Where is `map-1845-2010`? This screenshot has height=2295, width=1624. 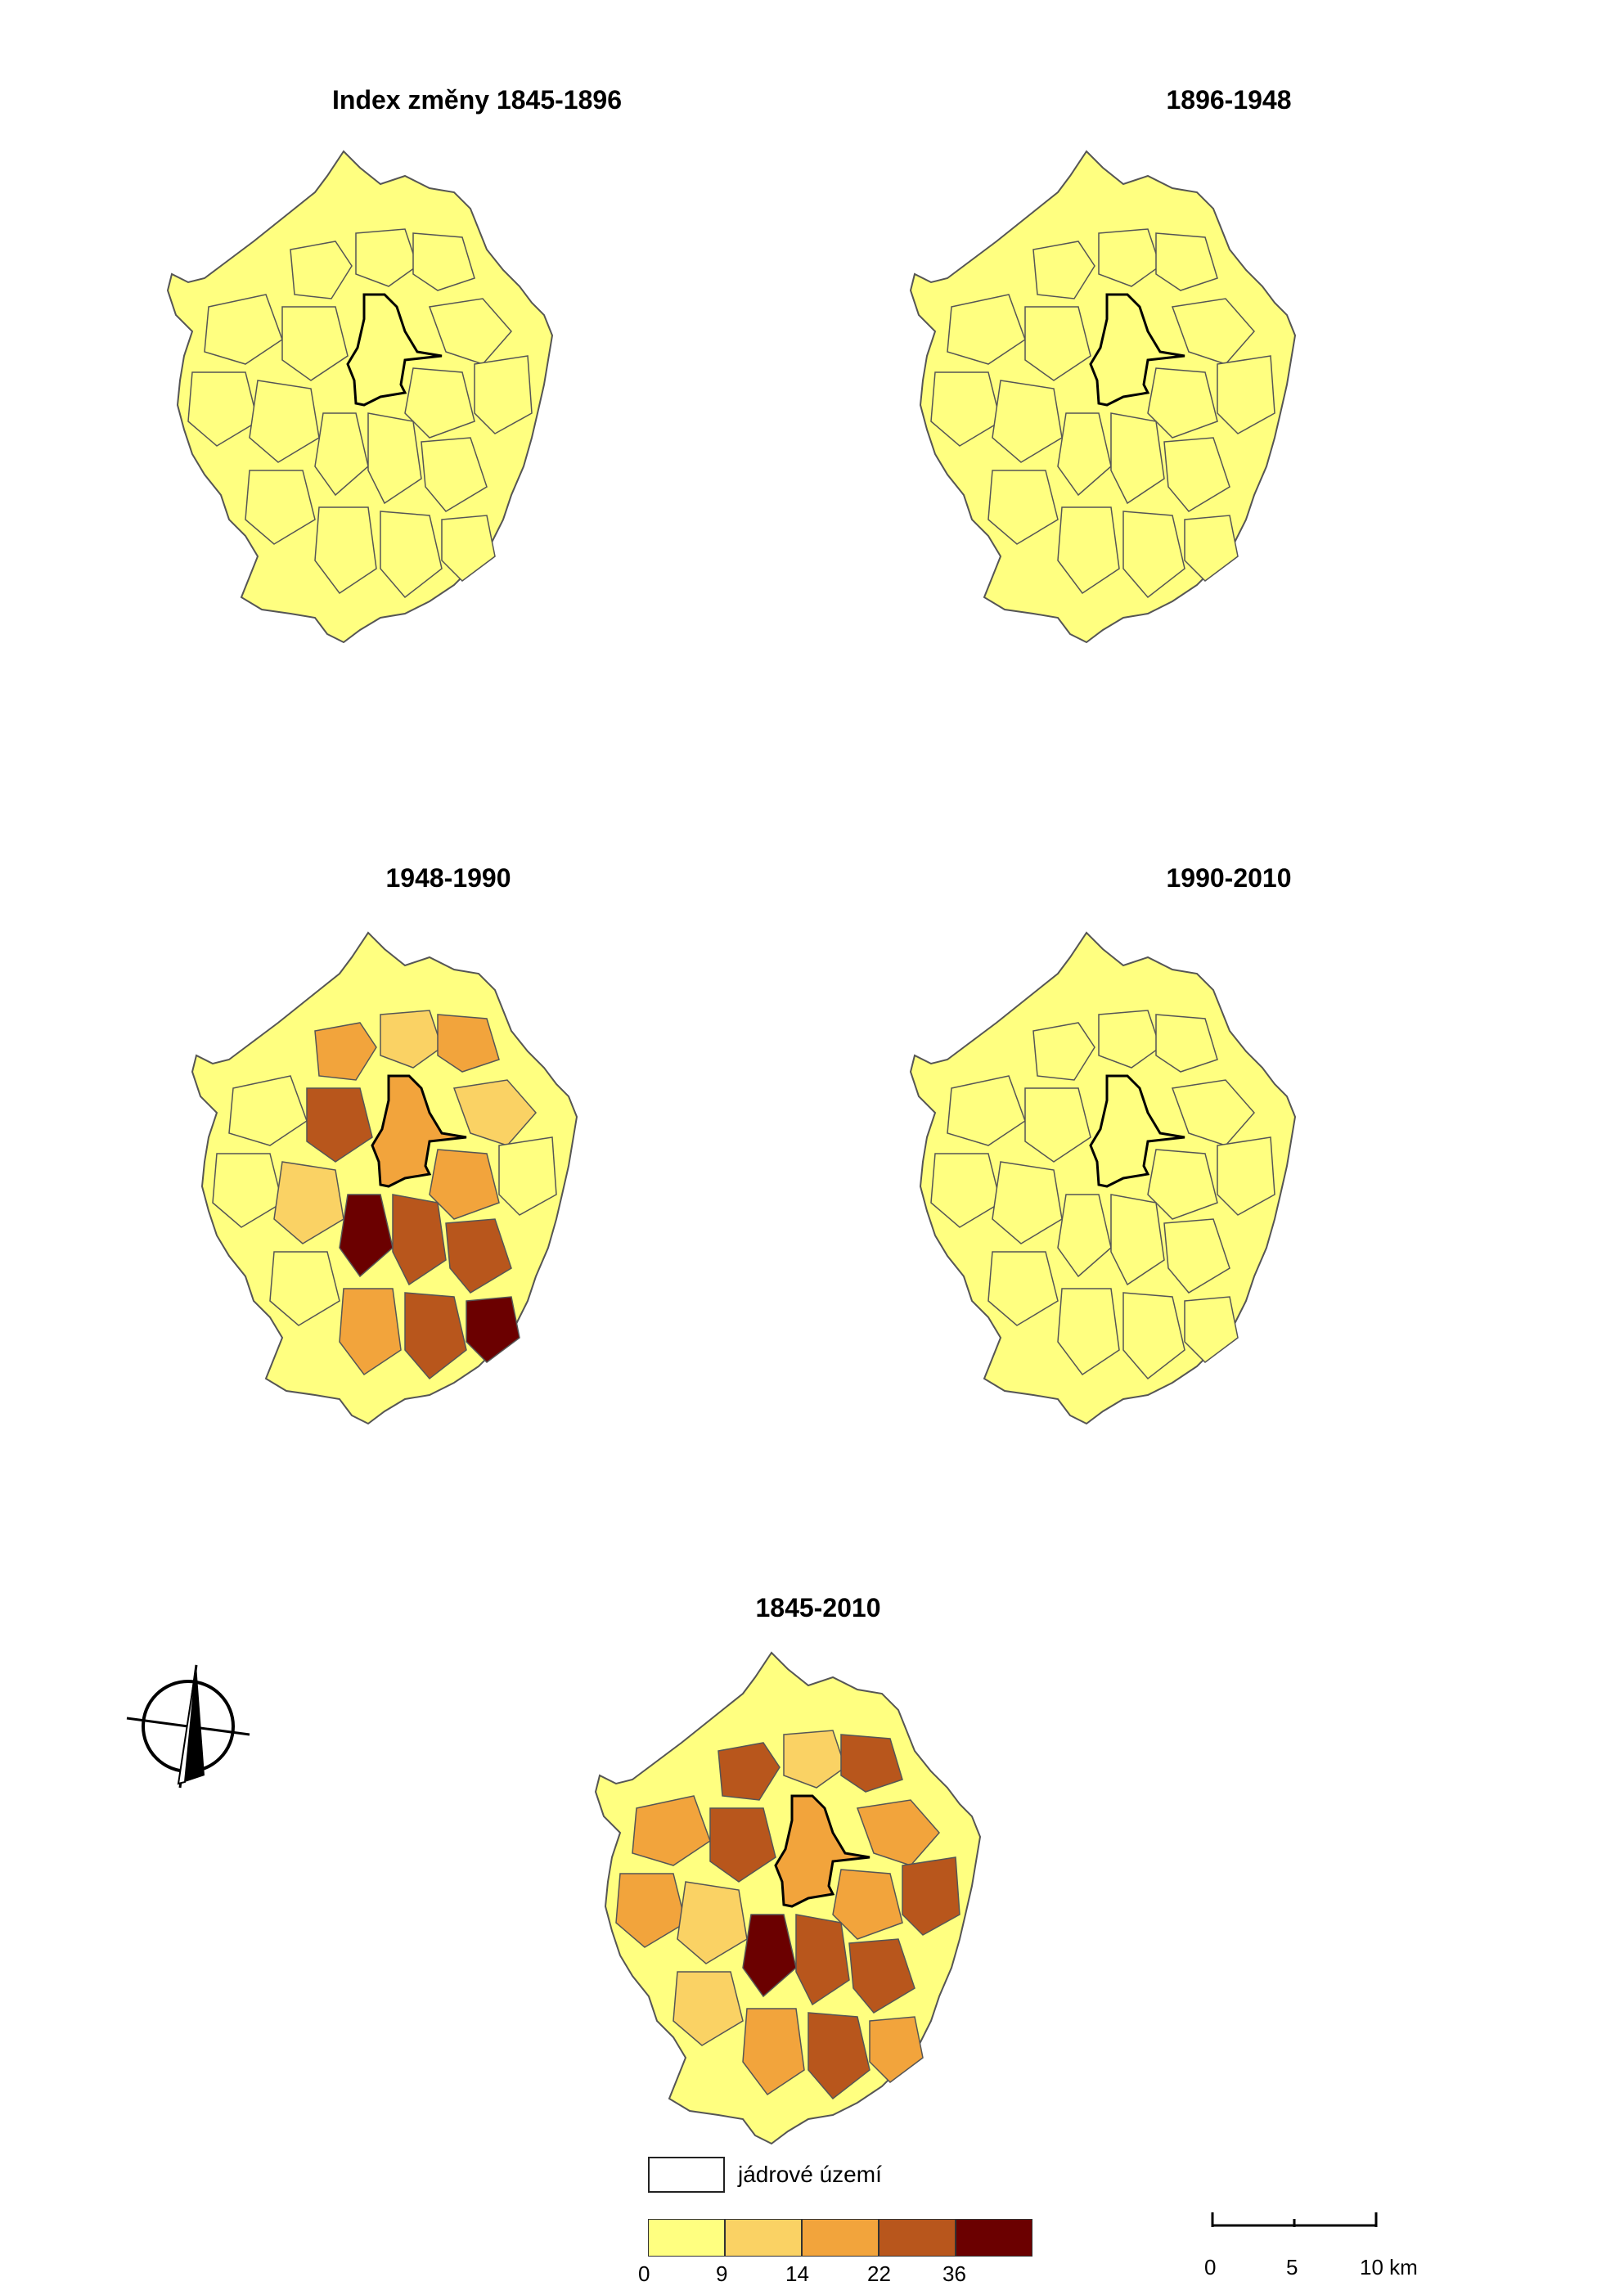 map-1845-2010 is located at coordinates (788, 1898).